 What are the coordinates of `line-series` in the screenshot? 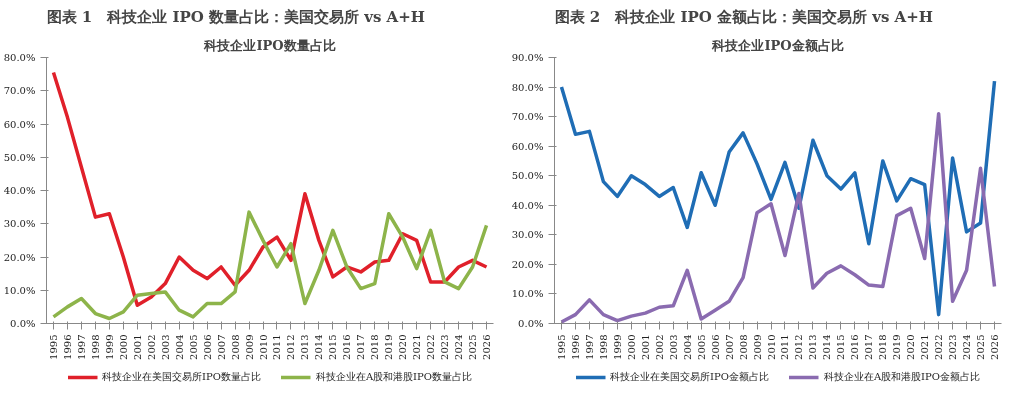 It's located at (270, 265).